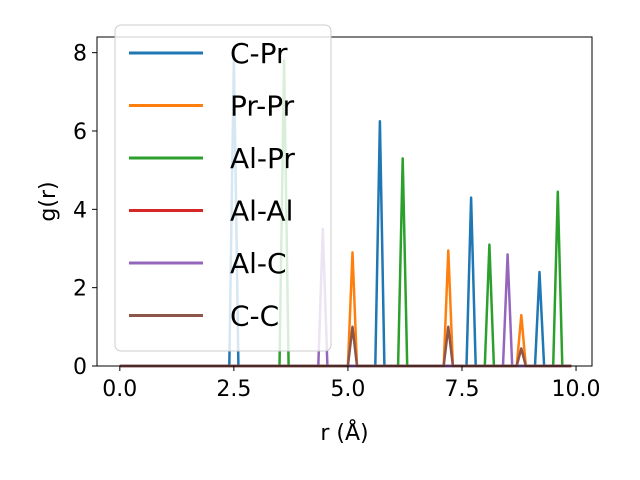 This screenshot has height=480, width=640. I want to click on y-tick-label: 6, so click(80, 132).